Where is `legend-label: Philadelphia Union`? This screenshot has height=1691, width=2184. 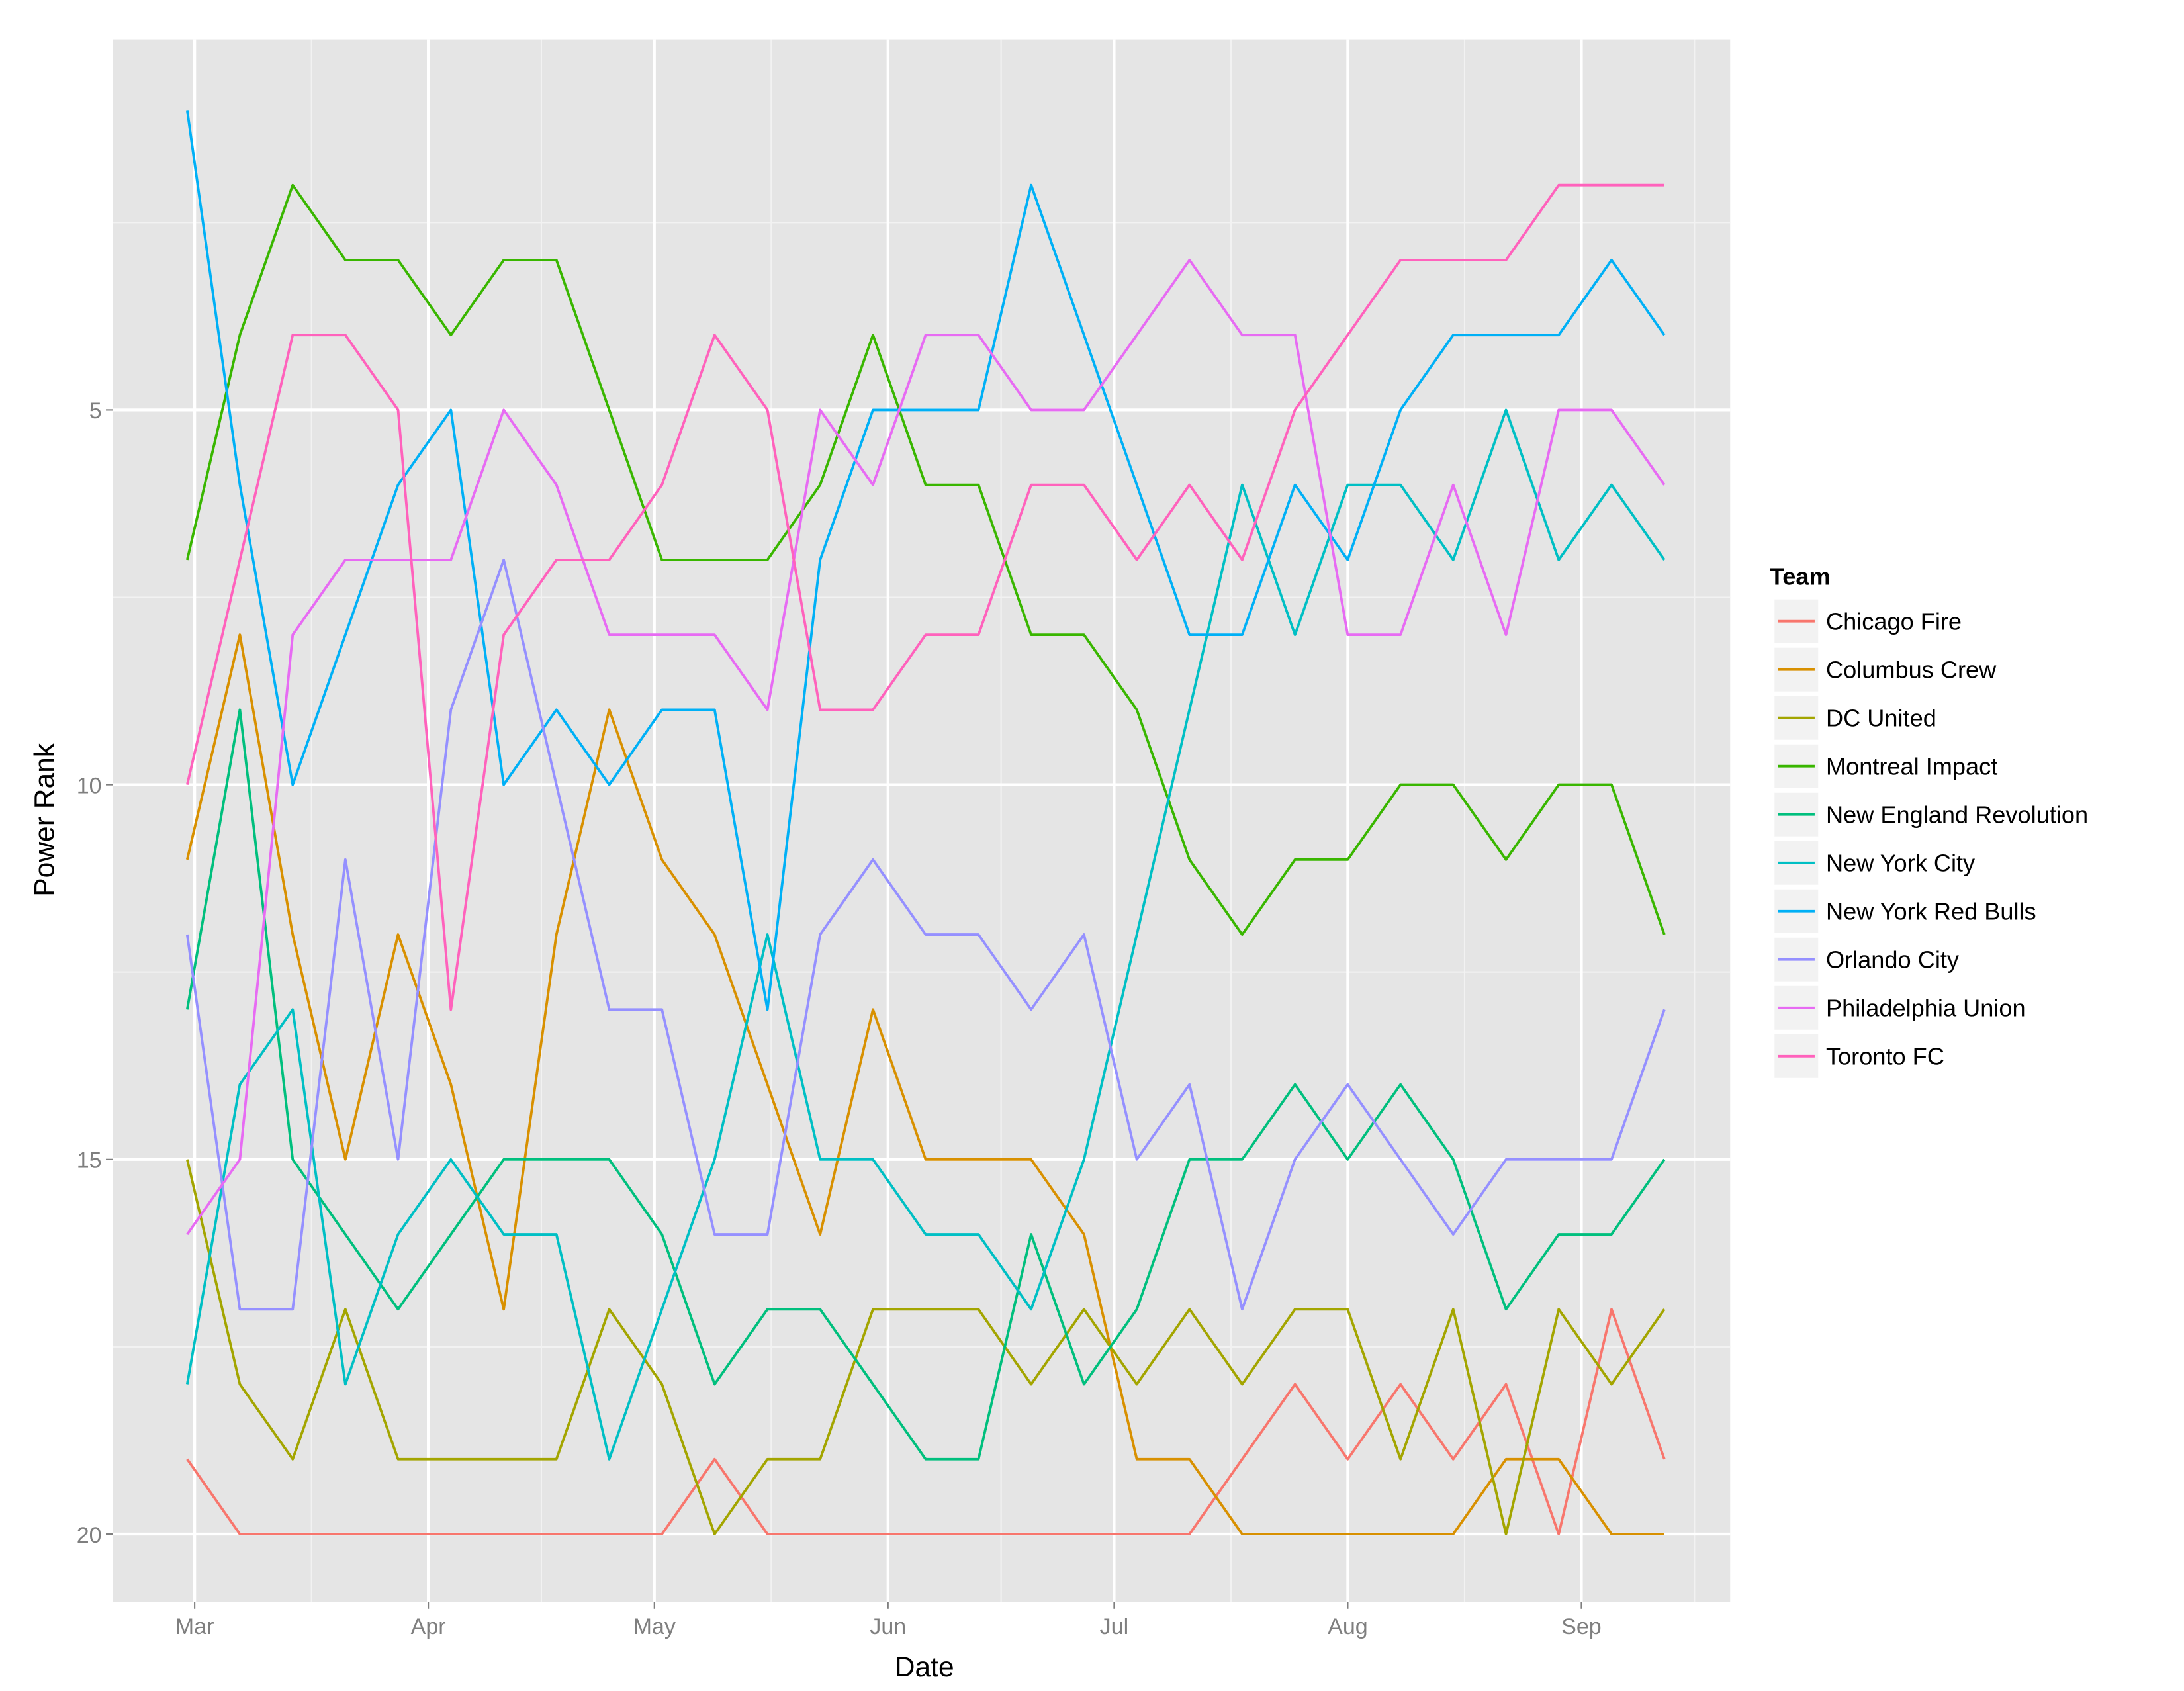
legend-label: Philadelphia Union is located at coordinates (1926, 1008).